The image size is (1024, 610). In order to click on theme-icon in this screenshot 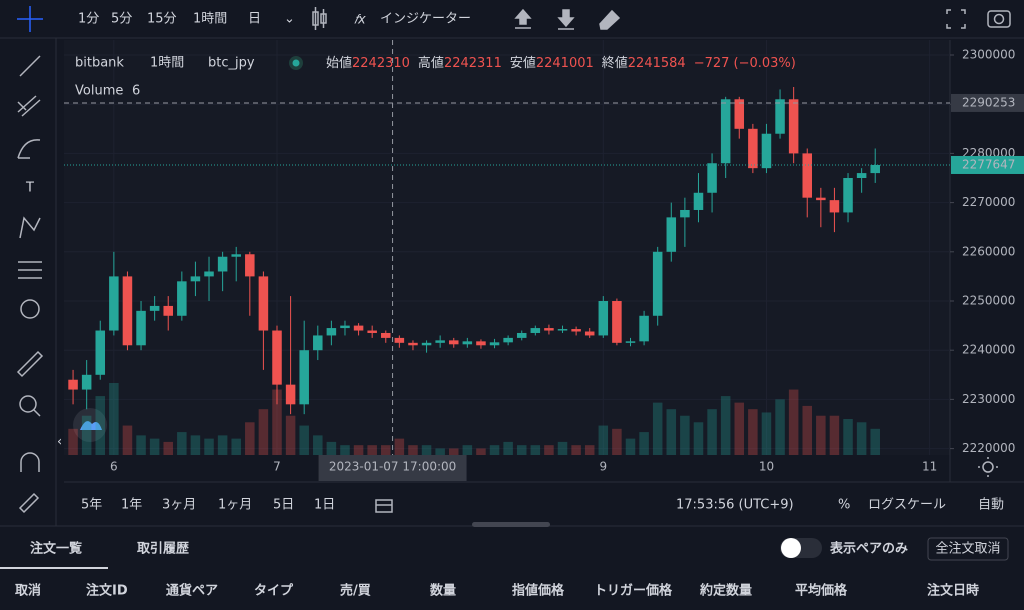, I will do `click(988, 467)`.